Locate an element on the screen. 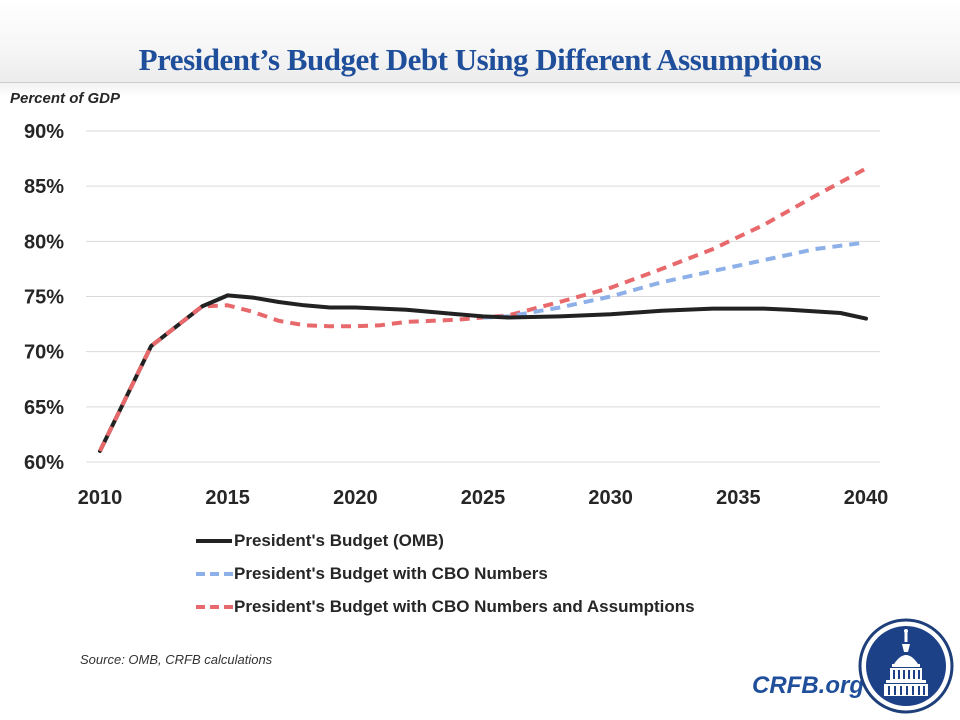 This screenshot has height=720, width=960. x-tick-label: 2015 is located at coordinates (227, 498).